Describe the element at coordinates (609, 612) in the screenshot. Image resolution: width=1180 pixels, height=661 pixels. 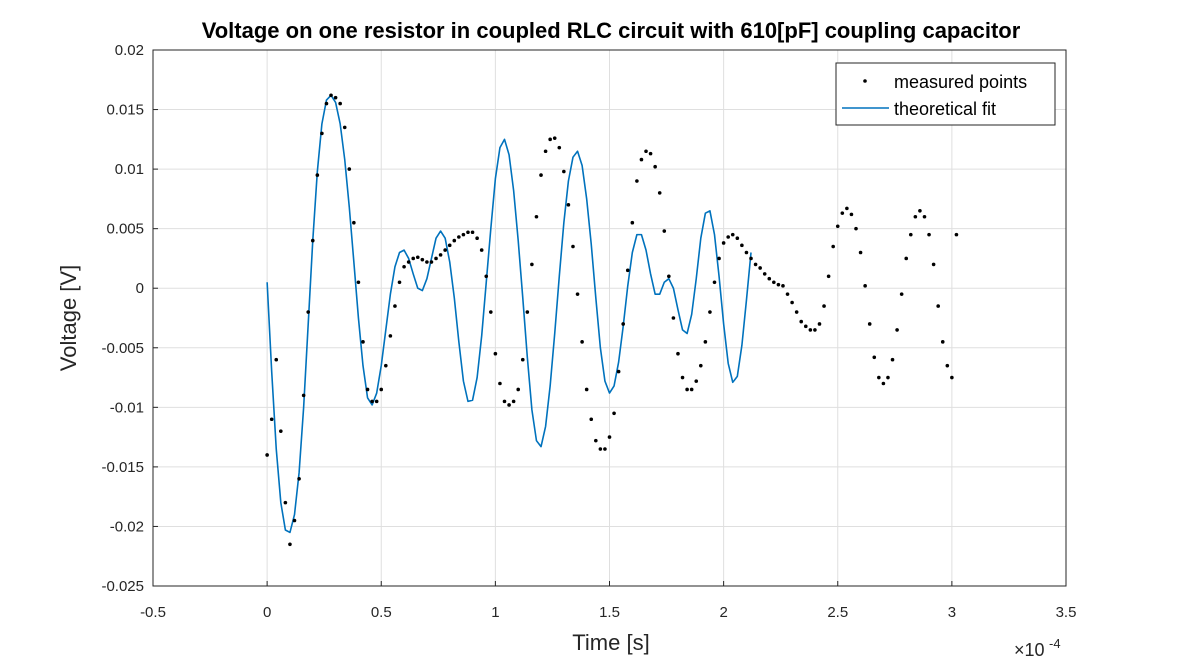
I see `x-tick-label: 1.5` at that location.